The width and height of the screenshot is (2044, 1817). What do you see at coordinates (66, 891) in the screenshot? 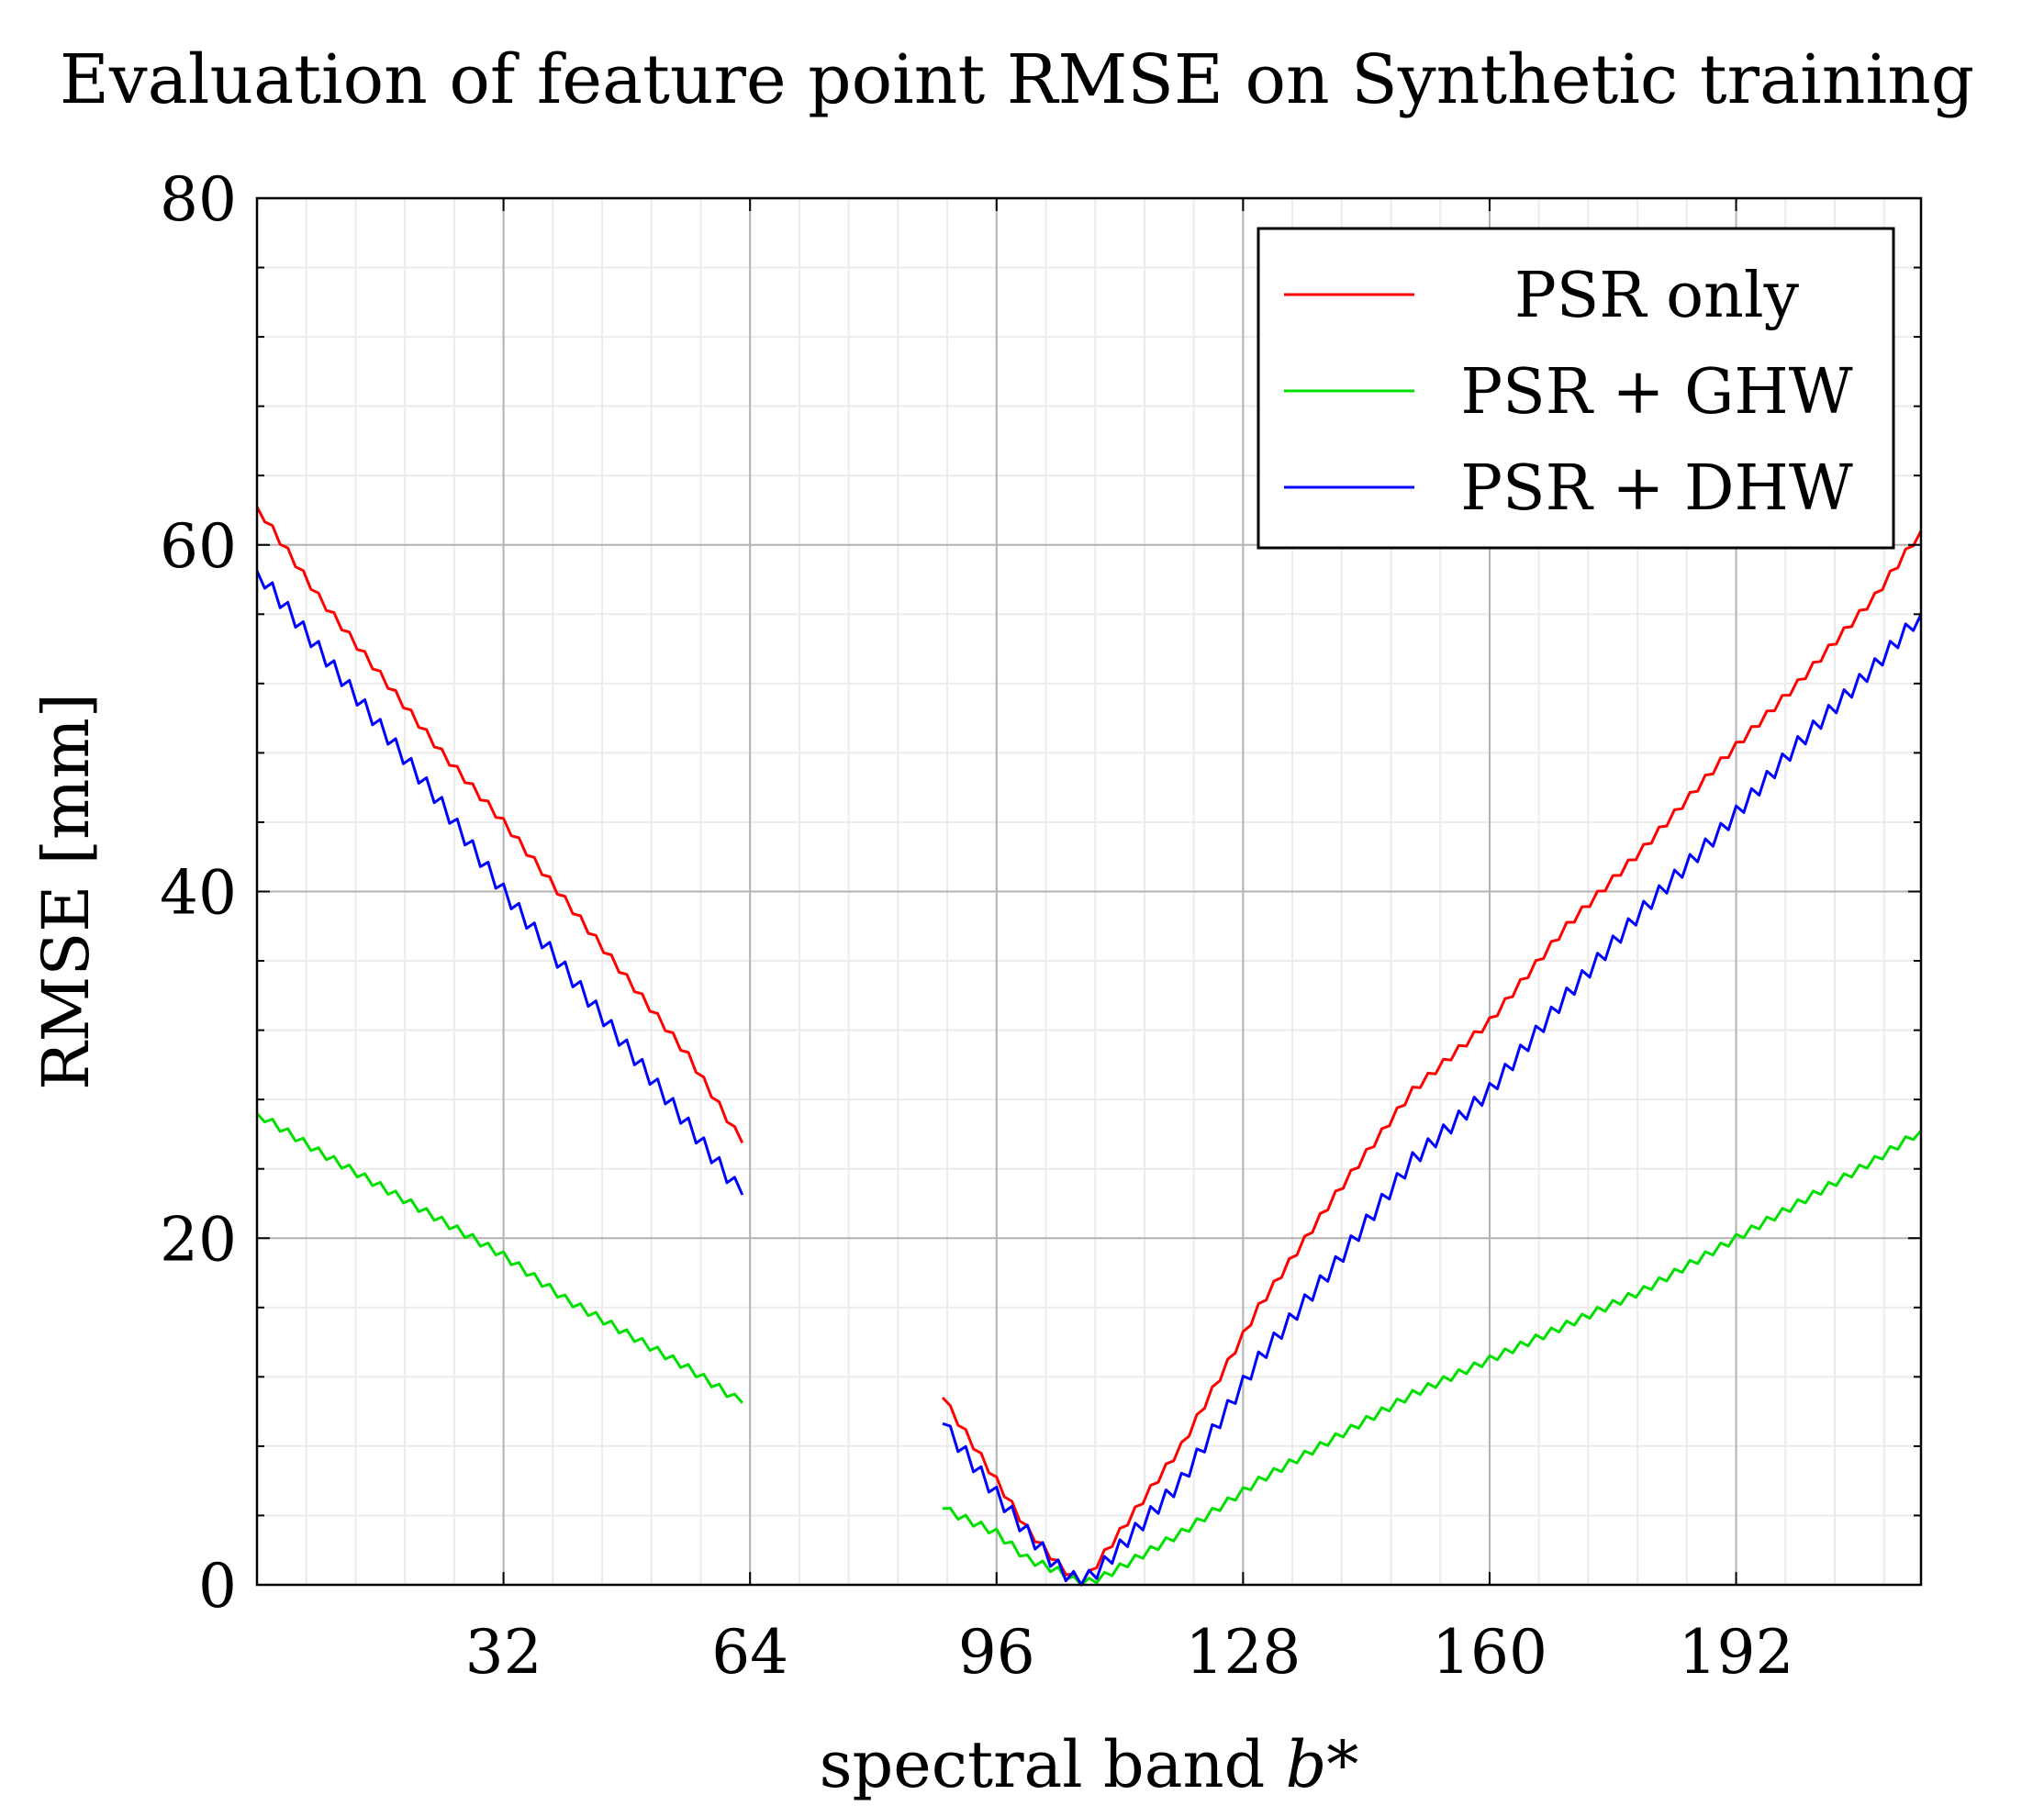
I see `y-axis-label: RMSE [mm]` at bounding box center [66, 891].